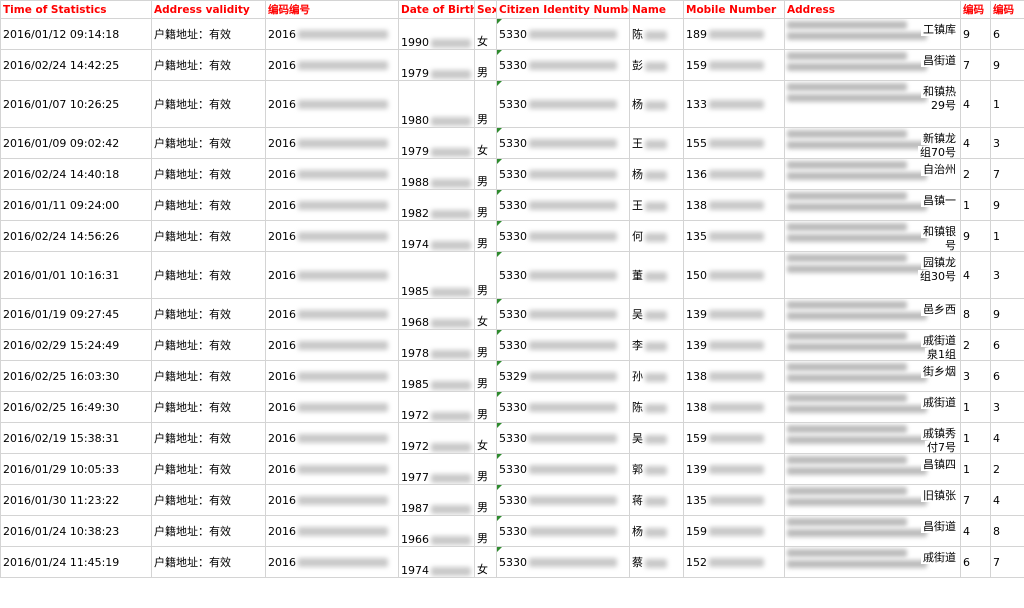 The width and height of the screenshot is (1024, 608). I want to click on header-time: Time of Statistics, so click(76, 9).